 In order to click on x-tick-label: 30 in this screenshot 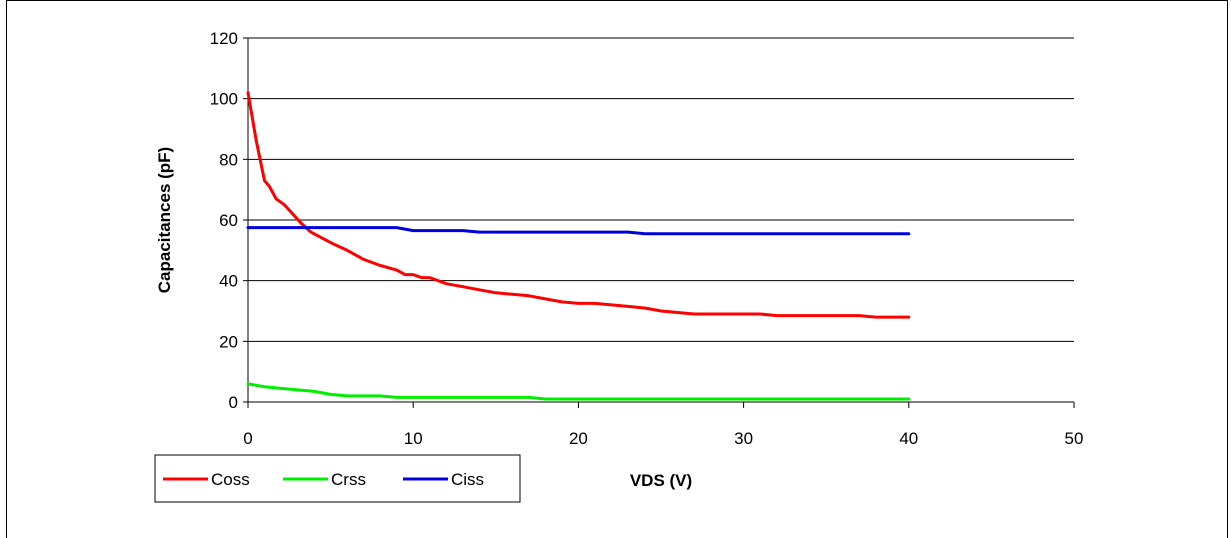, I will do `click(743, 438)`.